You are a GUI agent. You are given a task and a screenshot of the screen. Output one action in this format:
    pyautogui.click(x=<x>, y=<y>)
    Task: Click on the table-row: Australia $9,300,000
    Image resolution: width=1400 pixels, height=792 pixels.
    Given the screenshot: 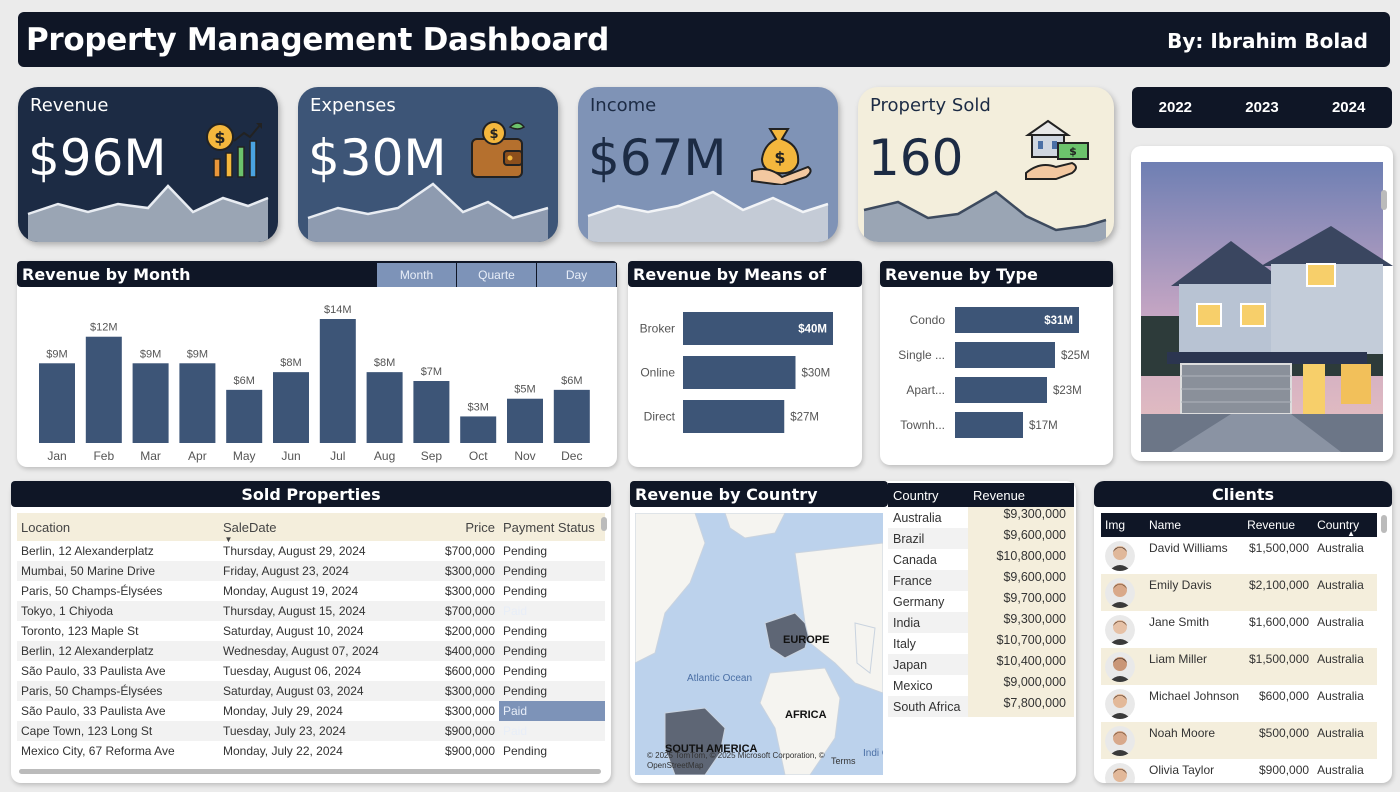 What is the action you would take?
    pyautogui.click(x=981, y=517)
    